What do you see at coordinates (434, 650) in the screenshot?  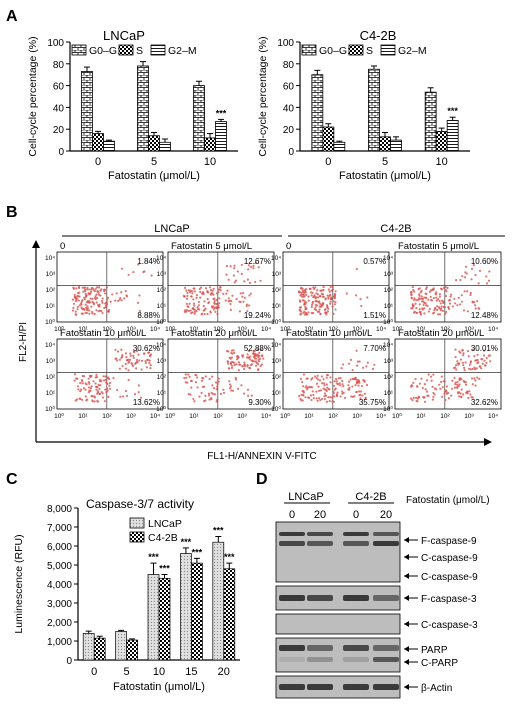 I see `band-label: PARP` at bounding box center [434, 650].